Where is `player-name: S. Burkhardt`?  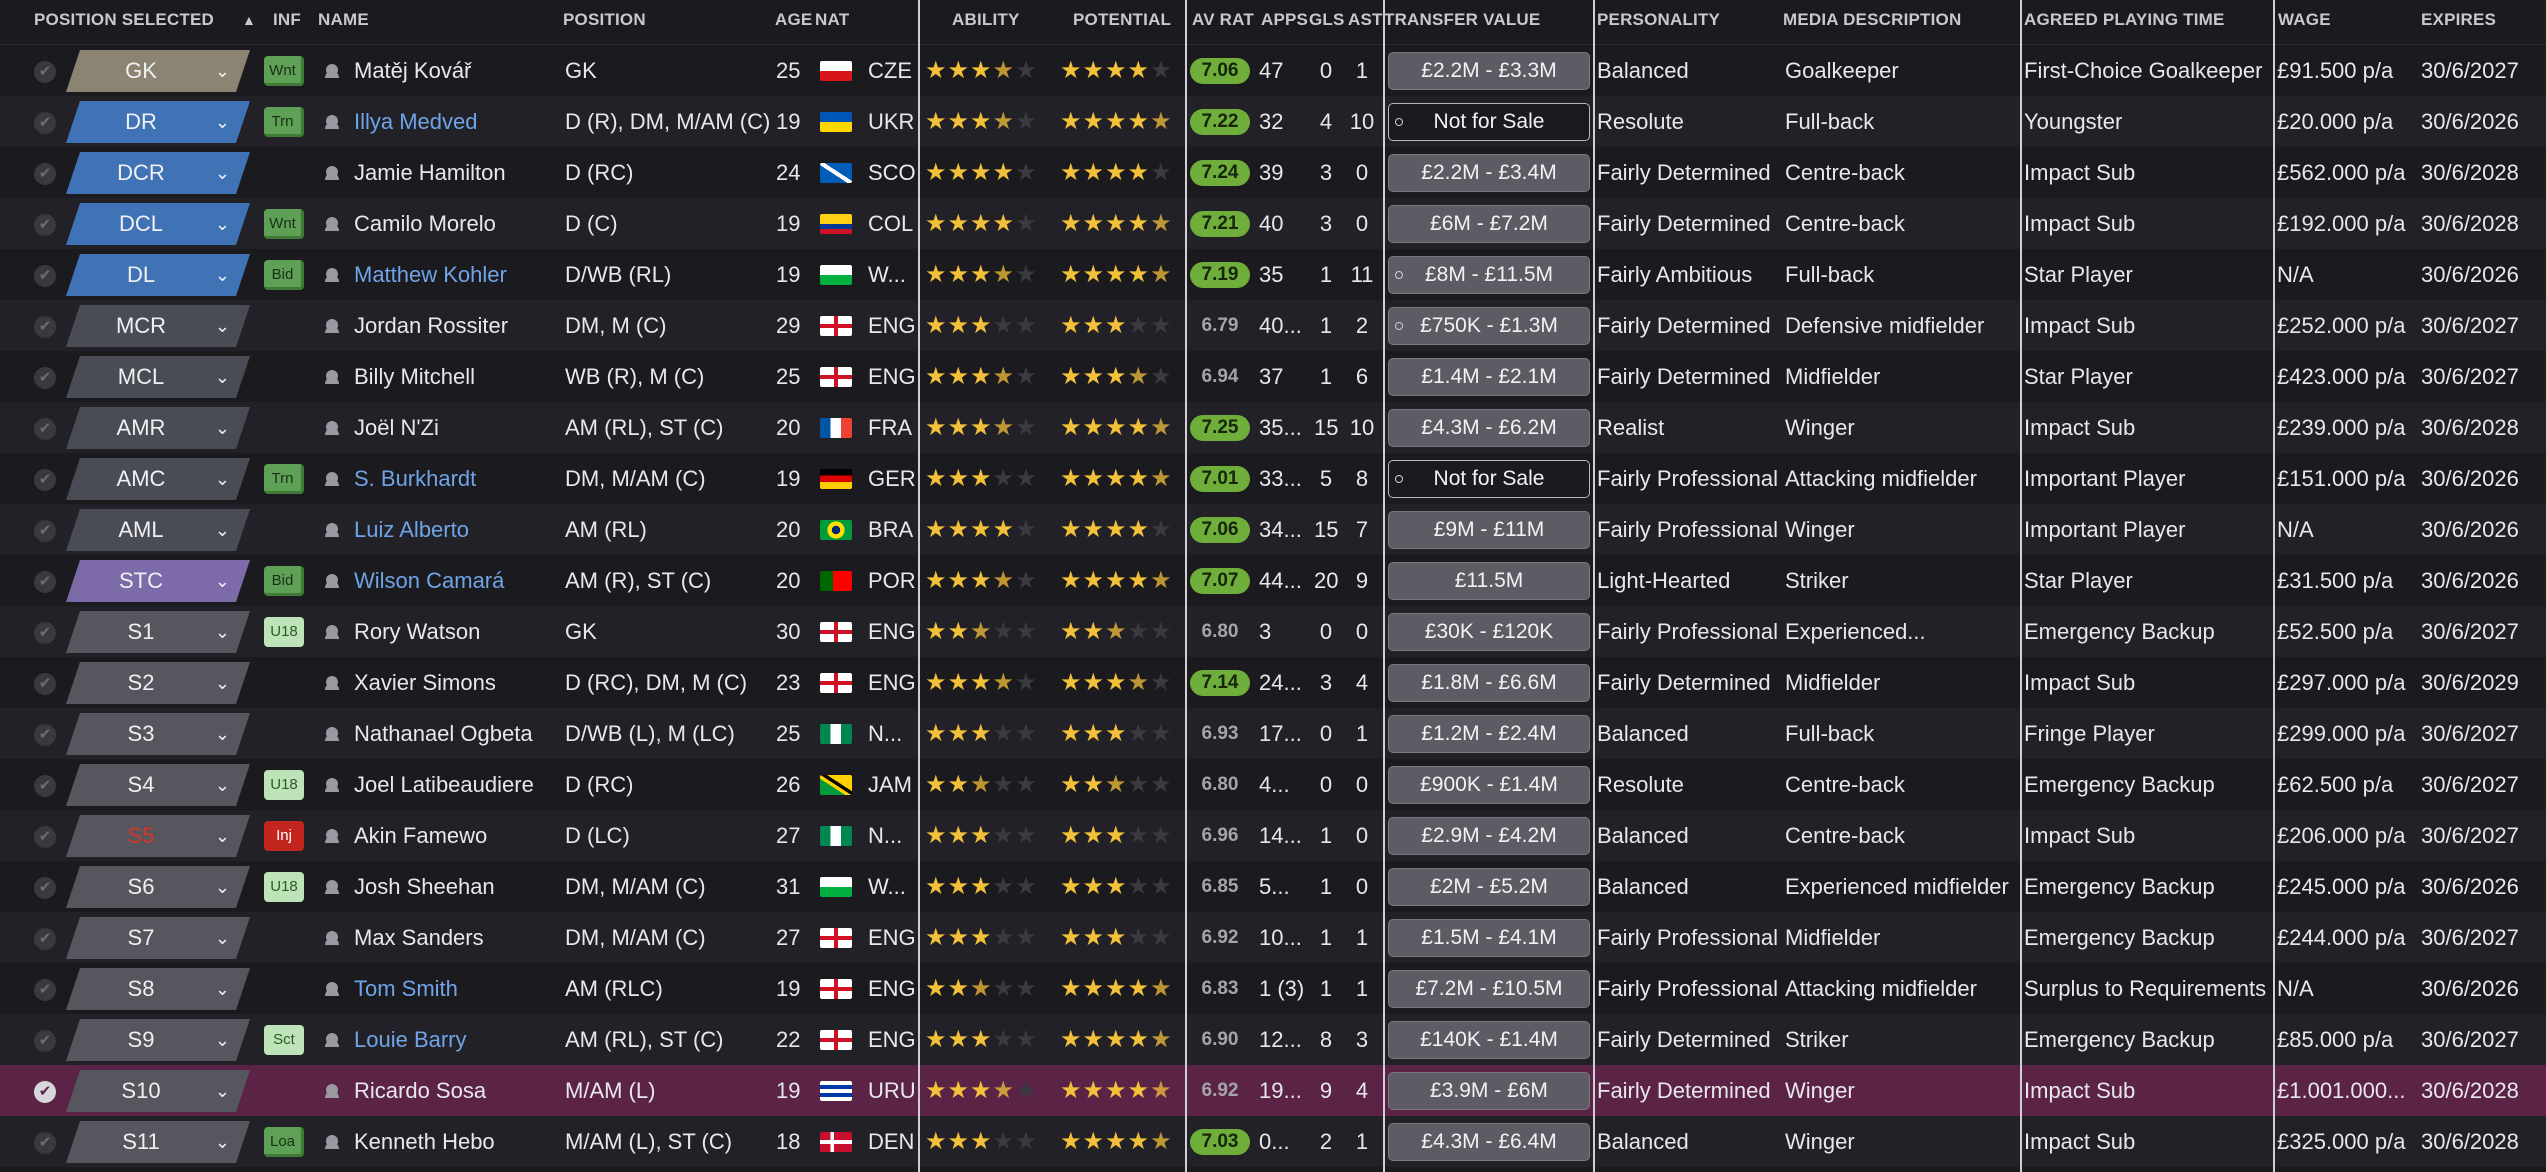 player-name: S. Burkhardt is located at coordinates (415, 478).